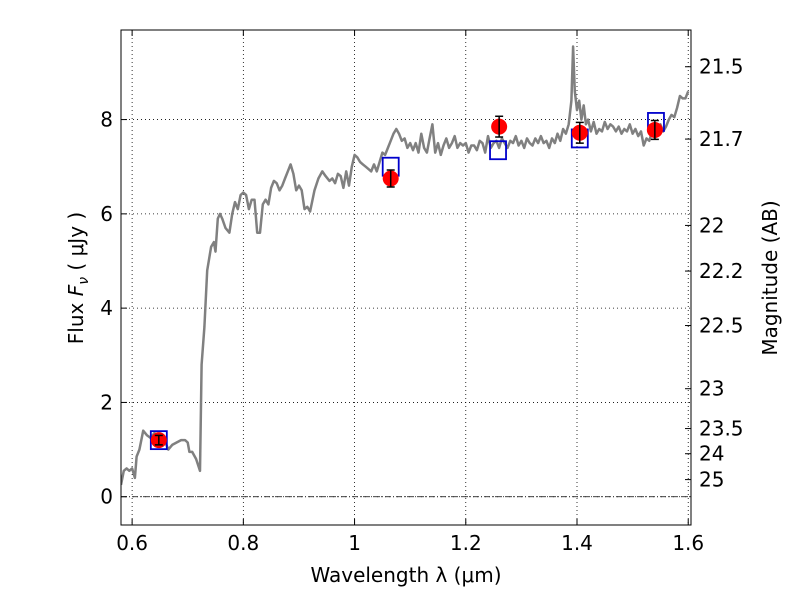 This screenshot has width=800, height=600. Describe the element at coordinates (106, 497) in the screenshot. I see `y-tick-label: 0` at that location.